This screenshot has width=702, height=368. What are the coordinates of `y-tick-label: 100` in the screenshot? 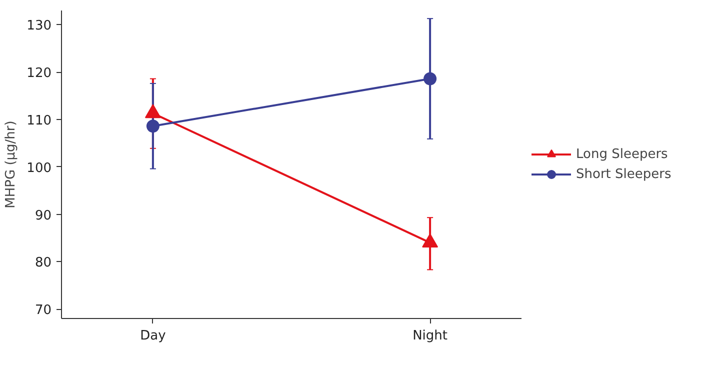 It's located at (39, 168).